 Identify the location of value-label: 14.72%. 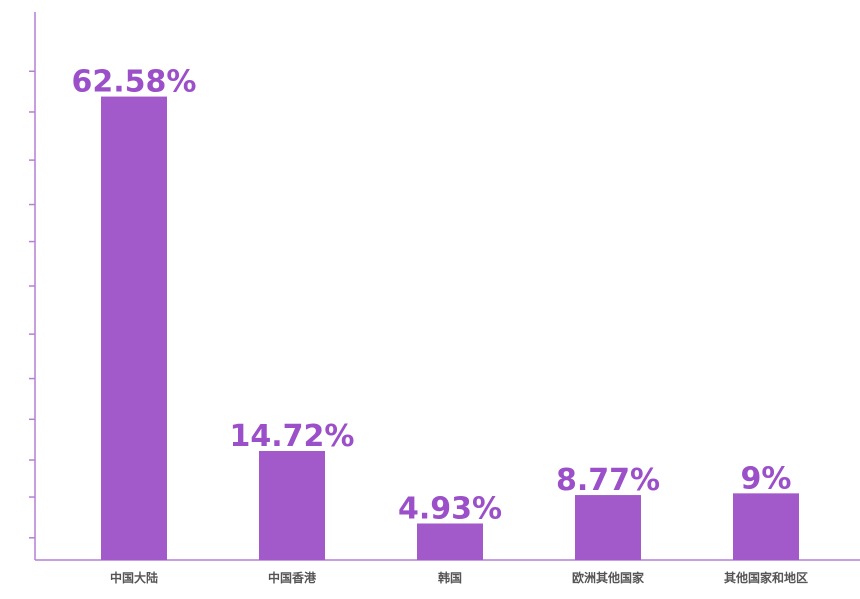
(292, 436).